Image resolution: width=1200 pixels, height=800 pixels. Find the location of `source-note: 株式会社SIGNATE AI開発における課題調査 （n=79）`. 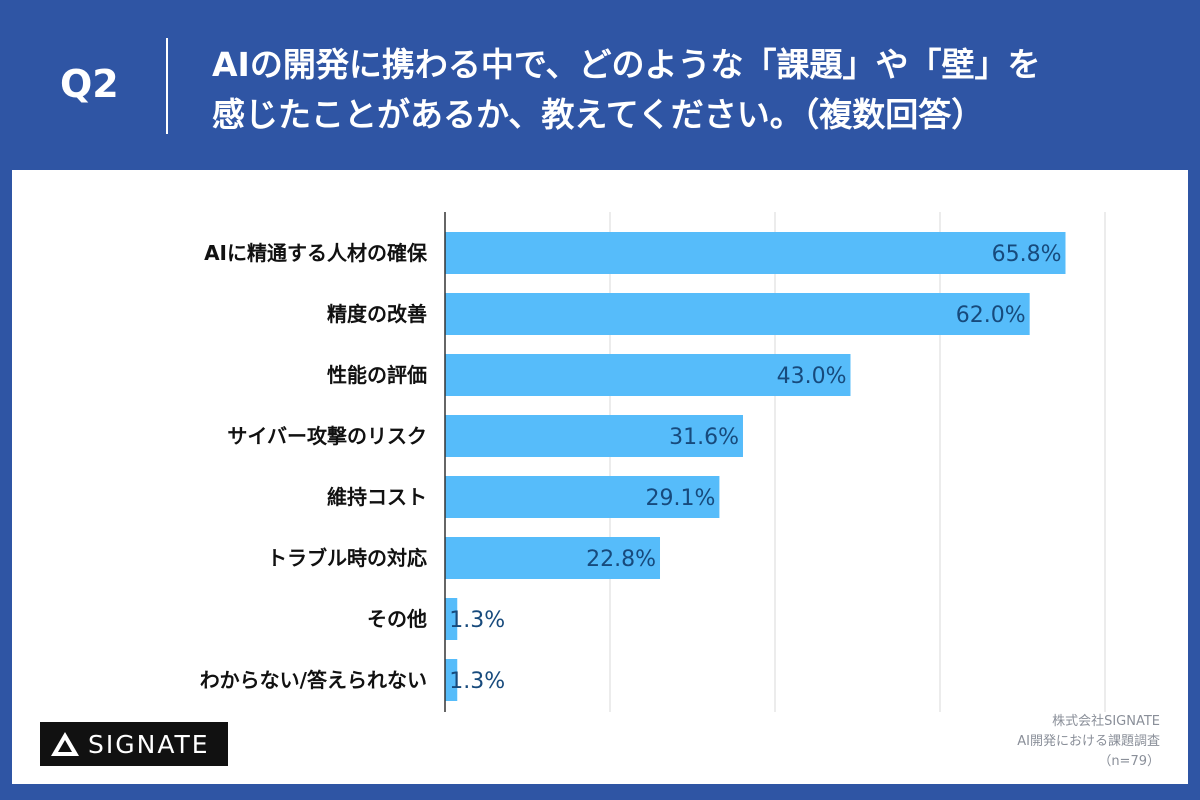

source-note: 株式会社SIGNATE AI開発における課題調査 （n=79） is located at coordinates (1088, 742).